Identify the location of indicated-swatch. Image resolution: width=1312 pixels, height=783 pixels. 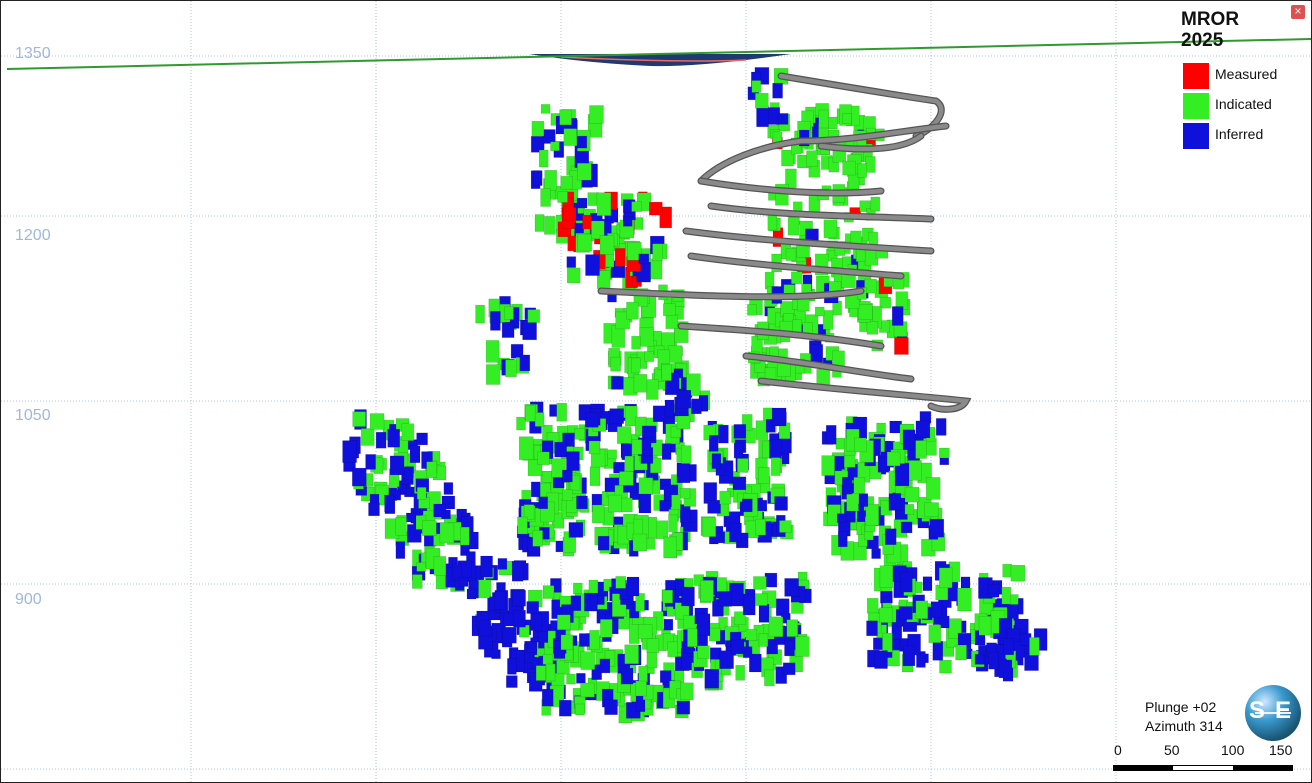
(1196, 106).